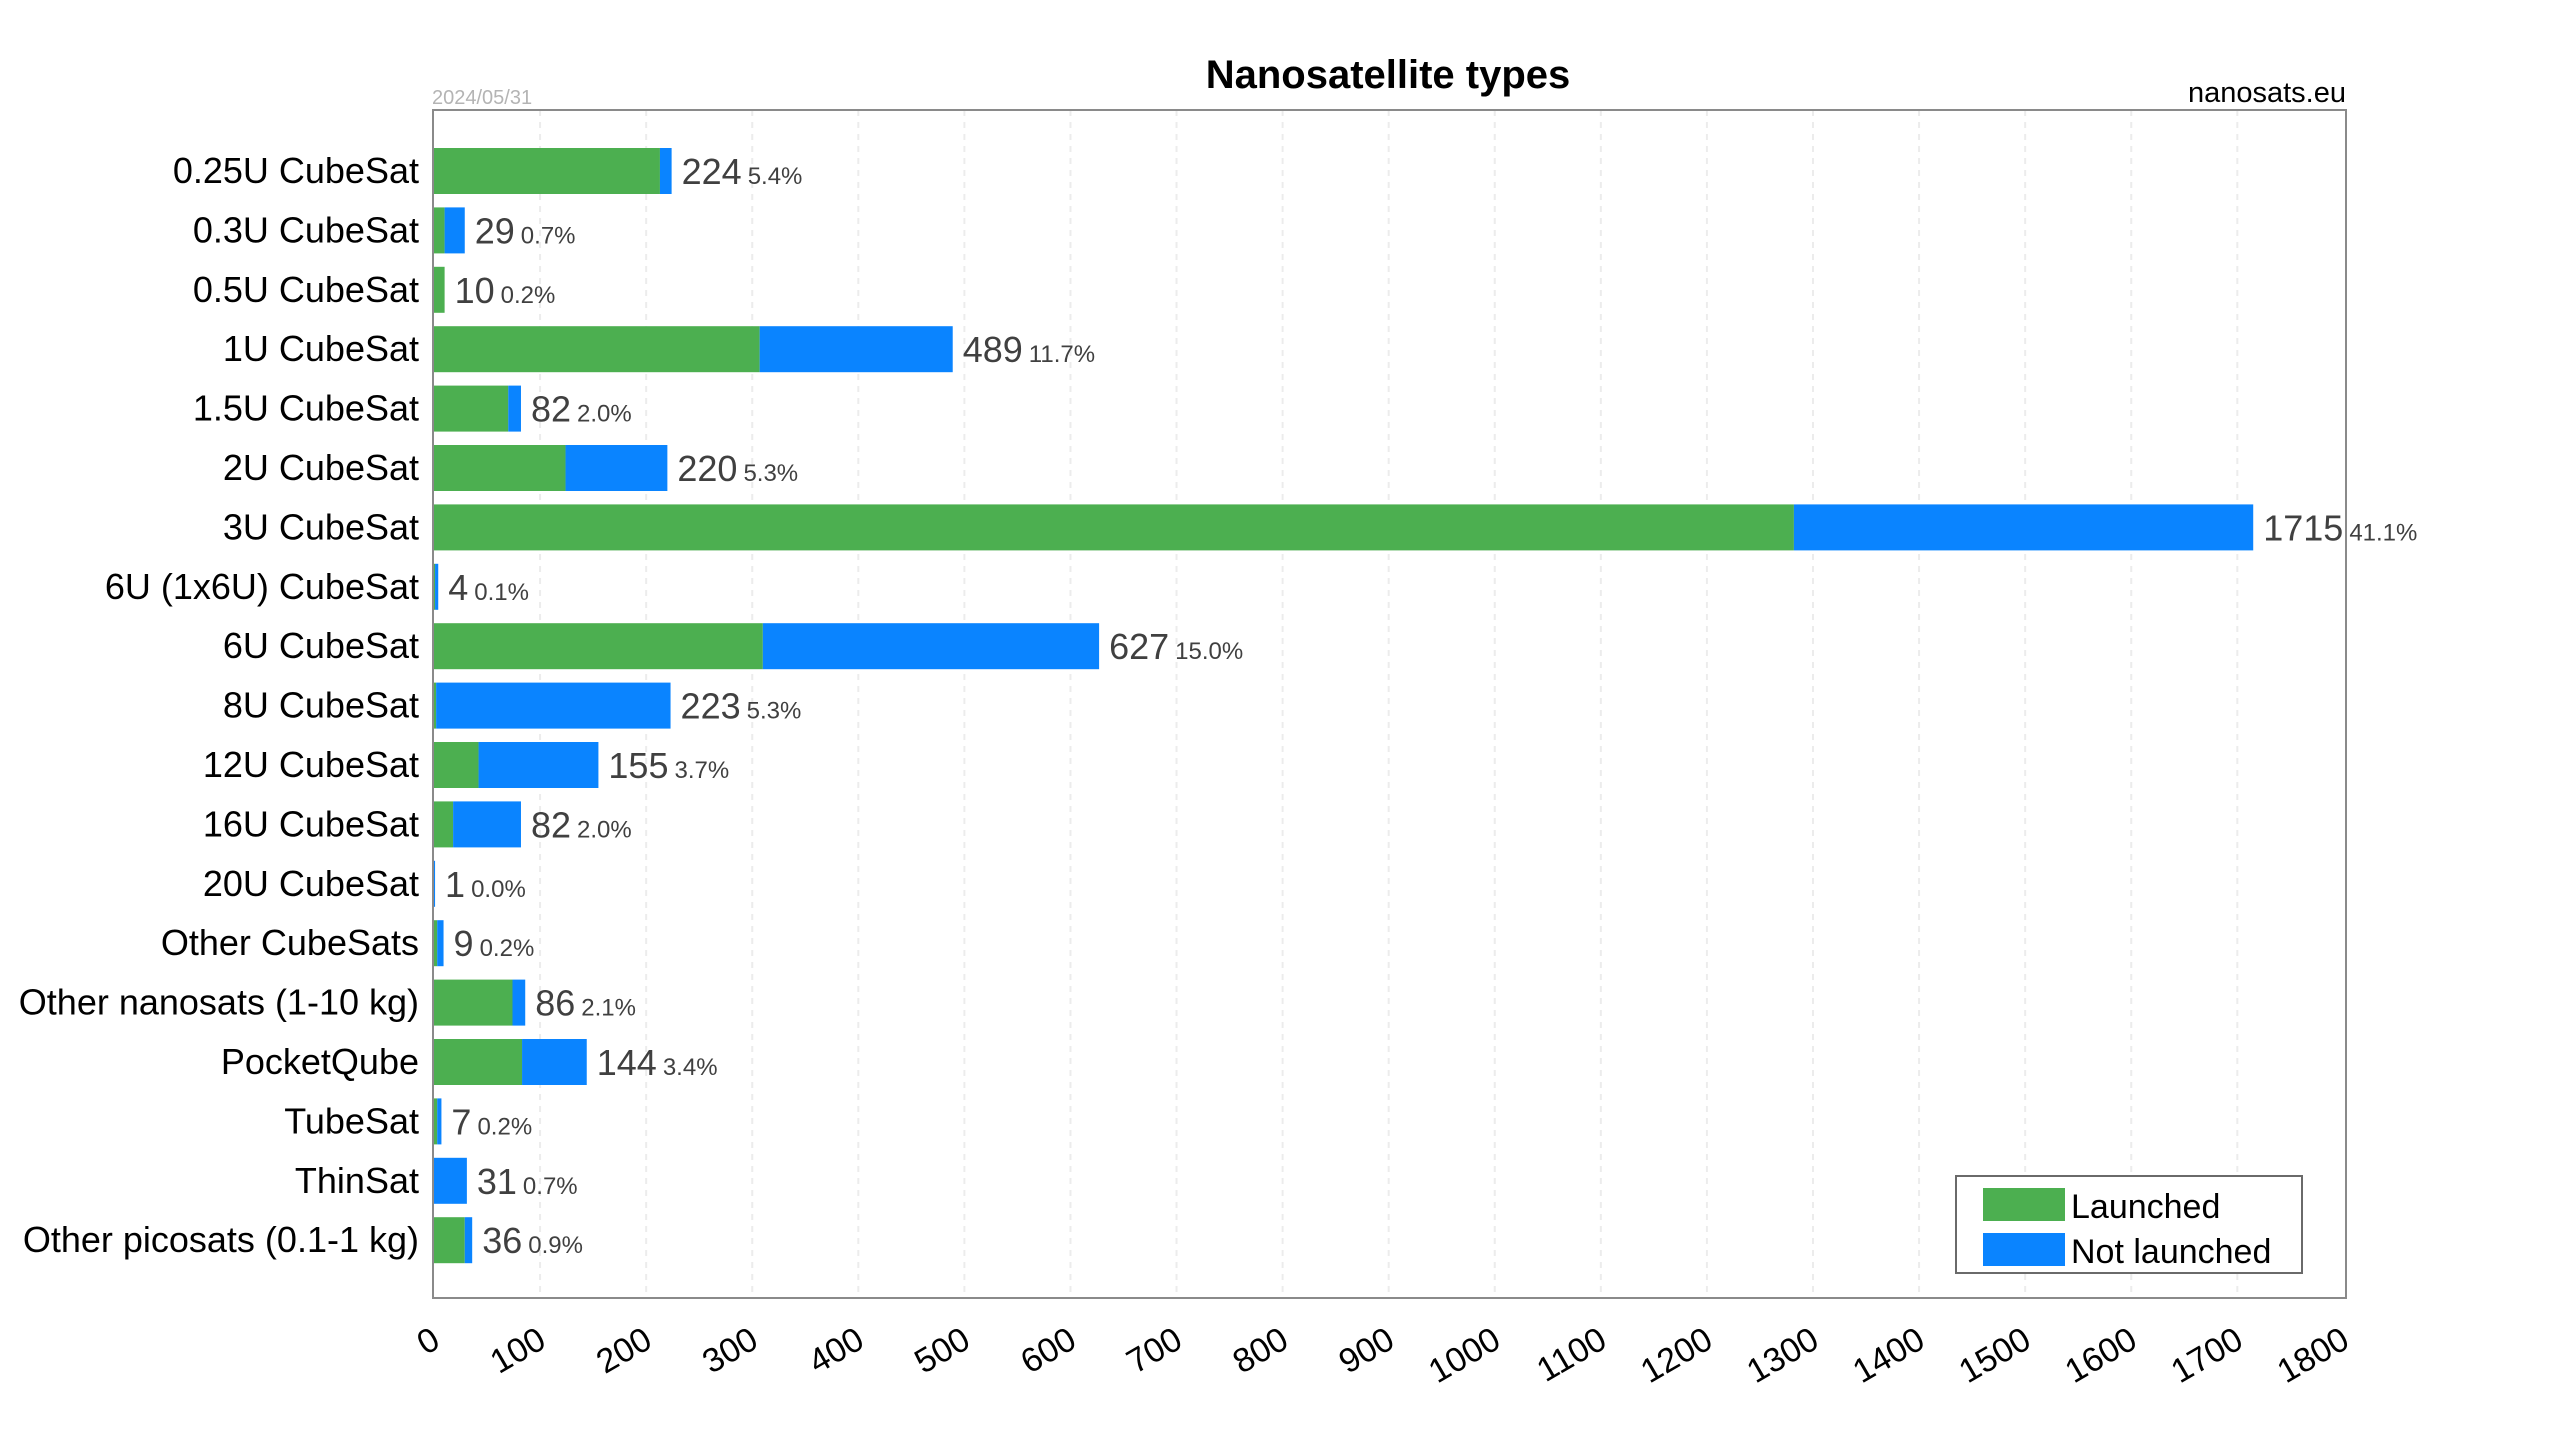 Image resolution: width=2560 pixels, height=1440 pixels. Describe the element at coordinates (638, 765) in the screenshot. I see `data-label-total: 155` at that location.